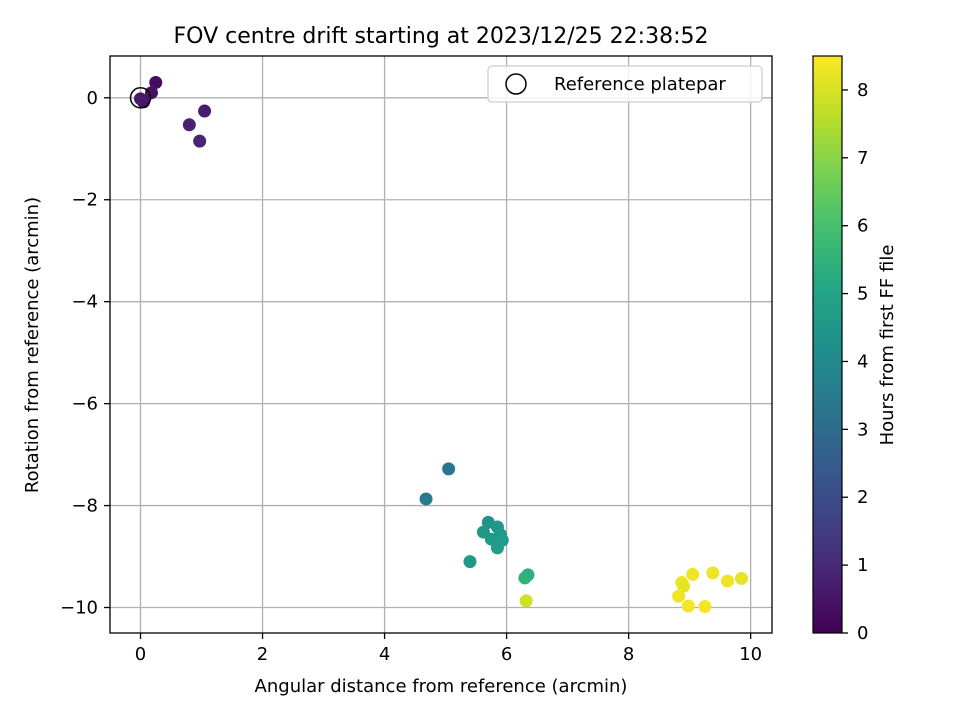 Image resolution: width=960 pixels, height=724 pixels. Describe the element at coordinates (862, 429) in the screenshot. I see `colorbar-tick-label: 3` at that location.